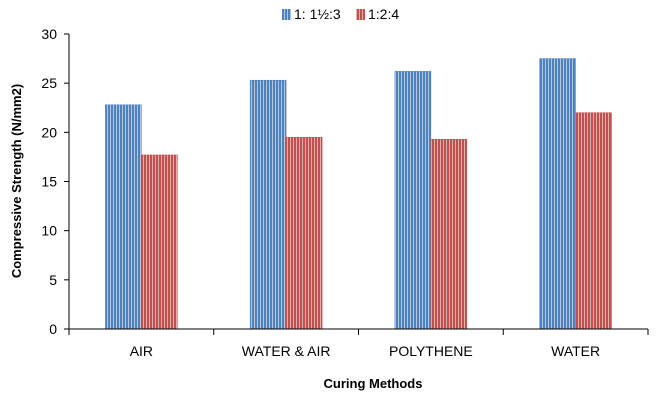  I want to click on y-tick-label: 10, so click(49, 231).